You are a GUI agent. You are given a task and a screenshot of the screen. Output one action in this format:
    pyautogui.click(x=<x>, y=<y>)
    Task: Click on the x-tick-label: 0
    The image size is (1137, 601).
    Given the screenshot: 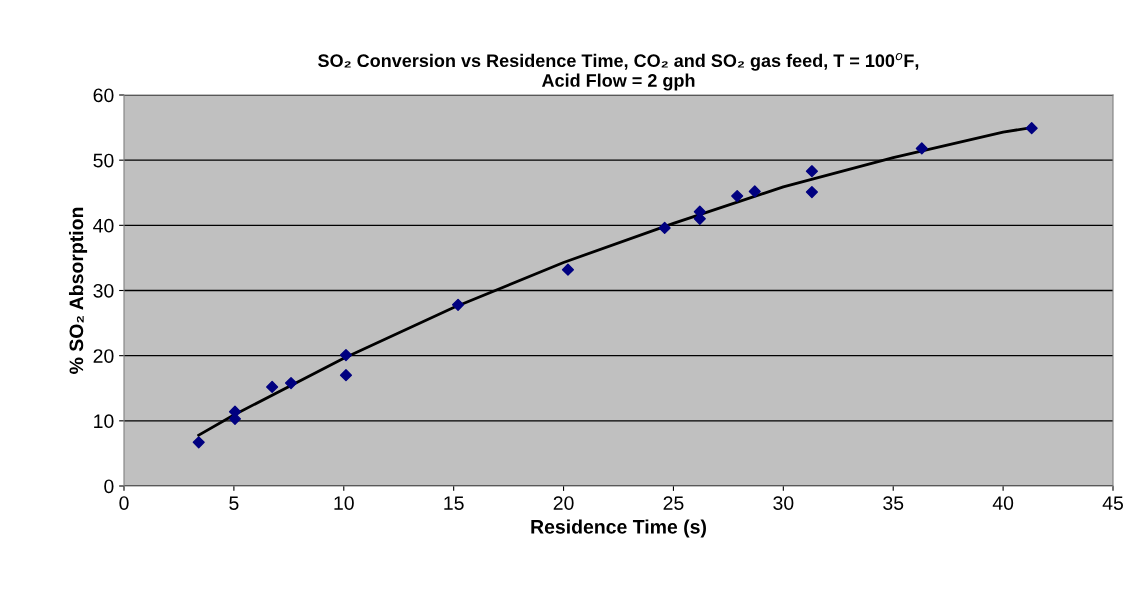 What is the action you would take?
    pyautogui.click(x=124, y=503)
    